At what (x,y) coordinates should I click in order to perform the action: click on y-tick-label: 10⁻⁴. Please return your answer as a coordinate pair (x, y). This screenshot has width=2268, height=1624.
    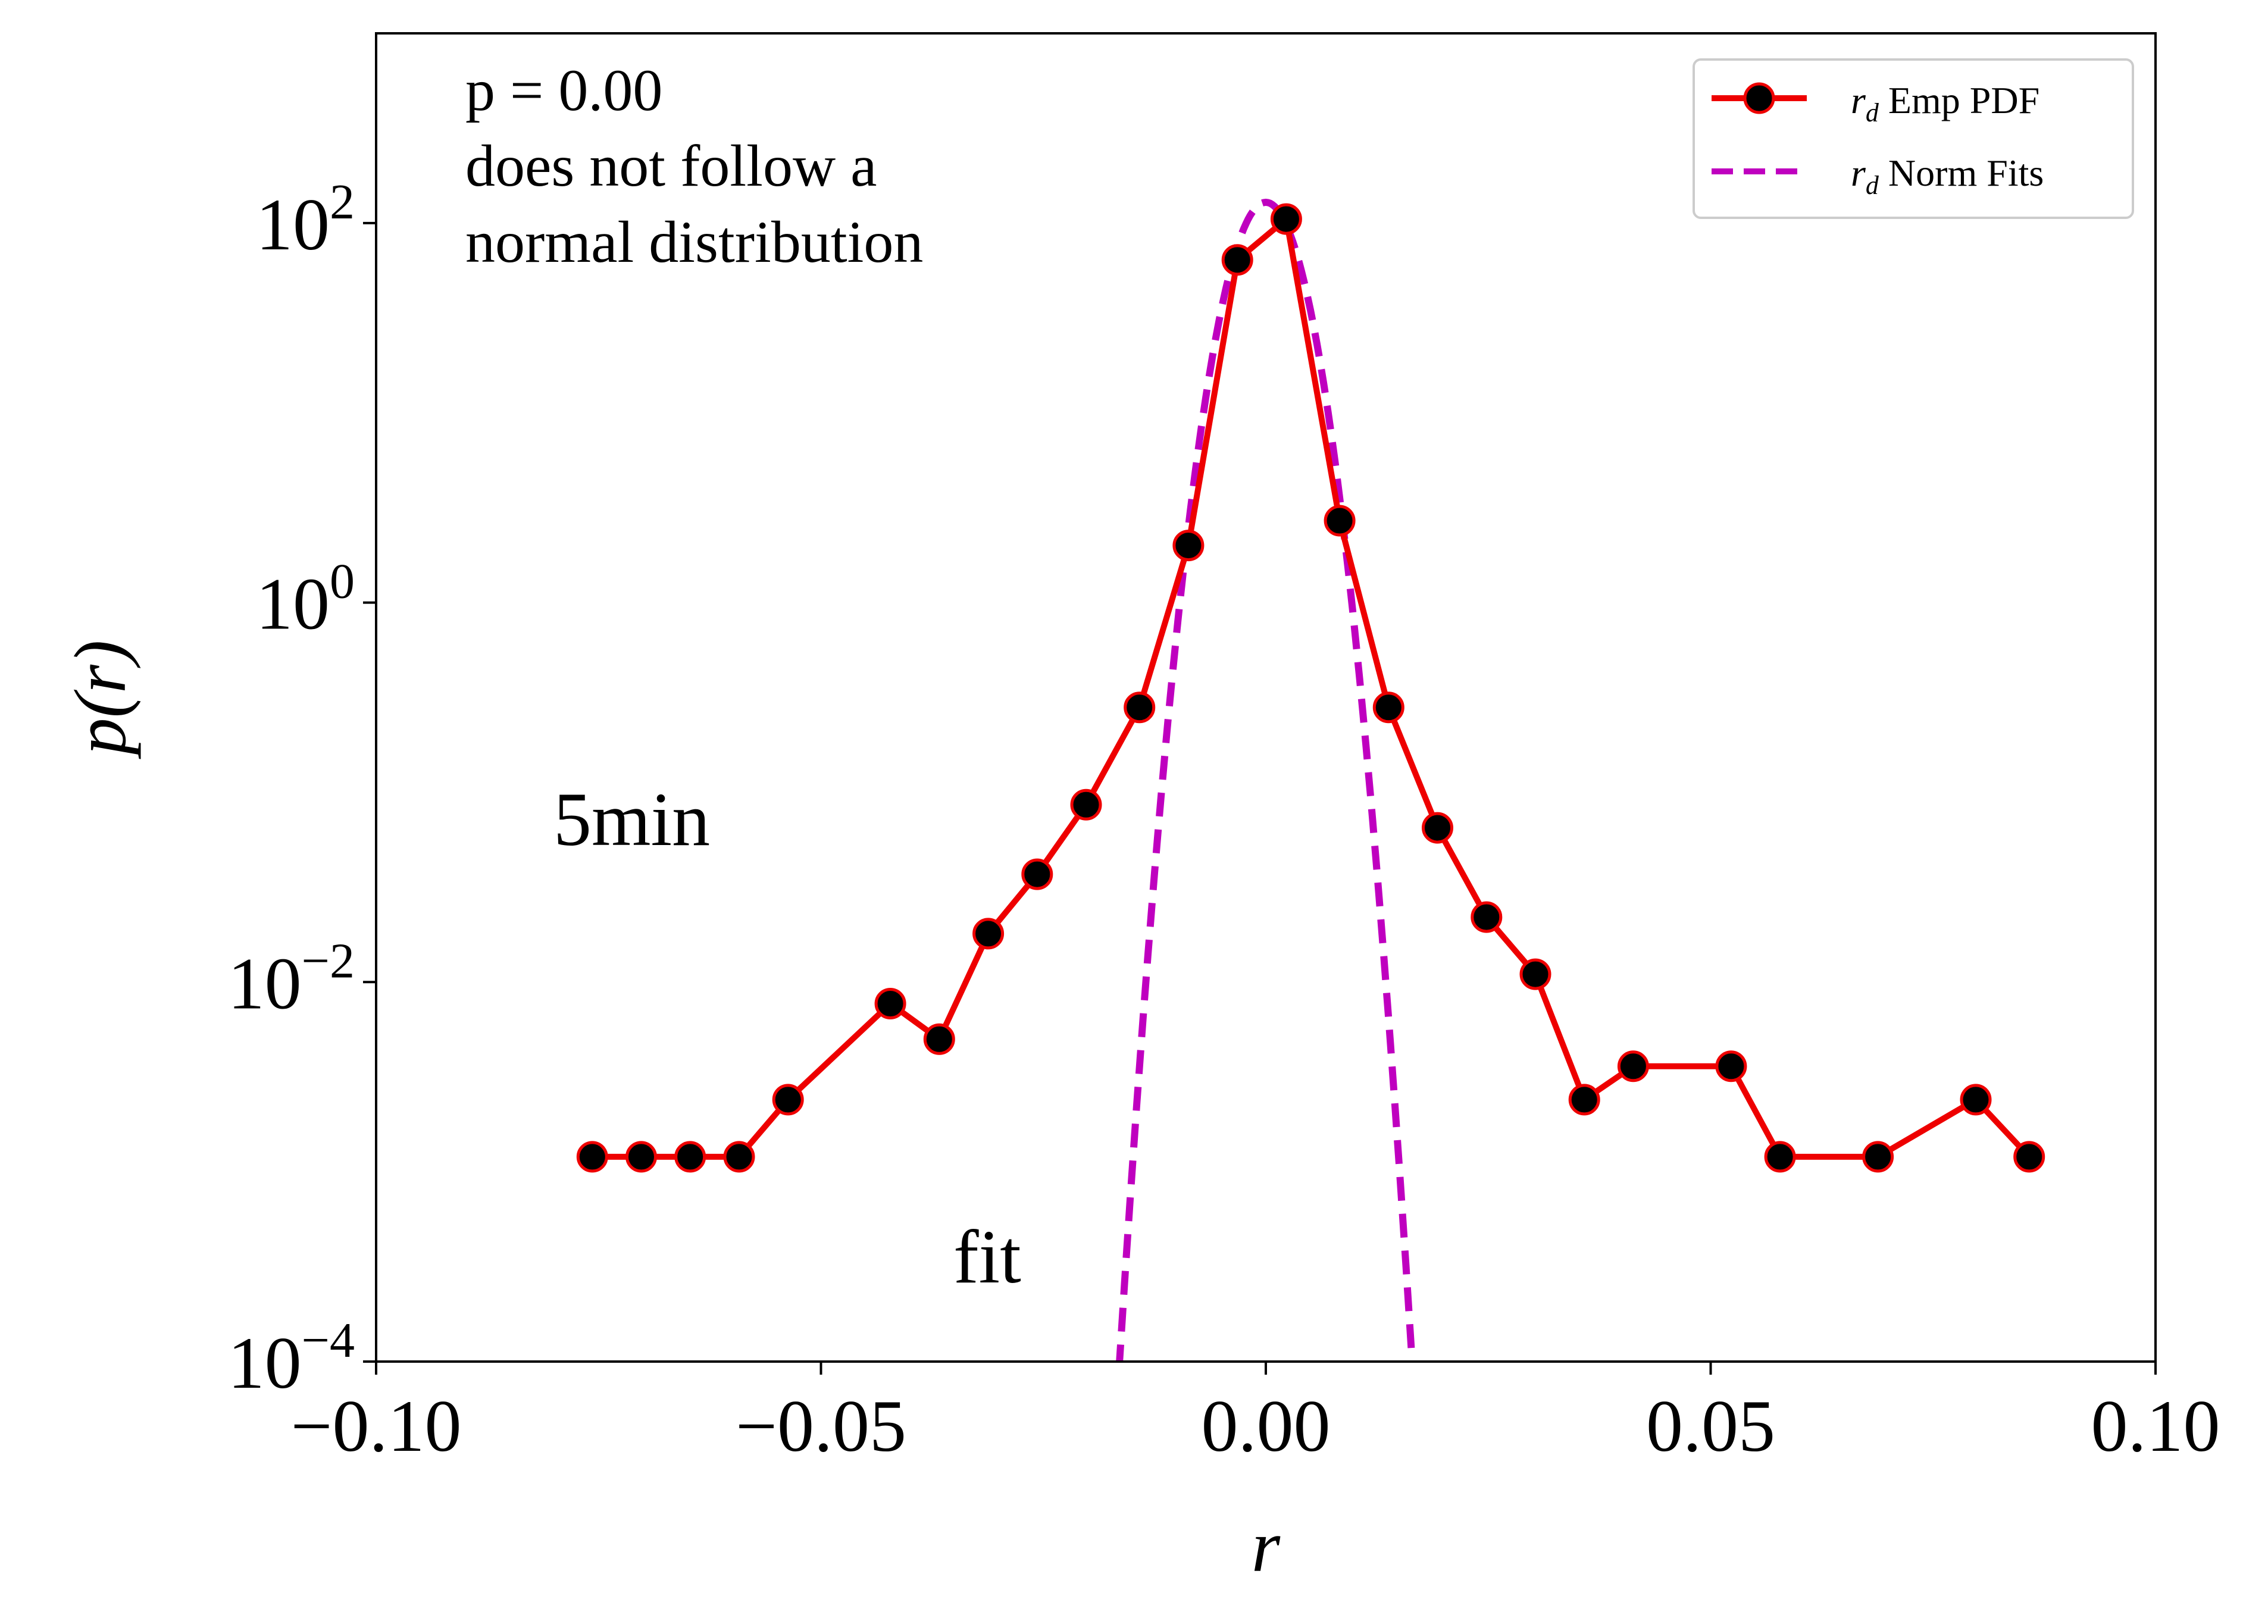
    Looking at the image, I should click on (291, 1359).